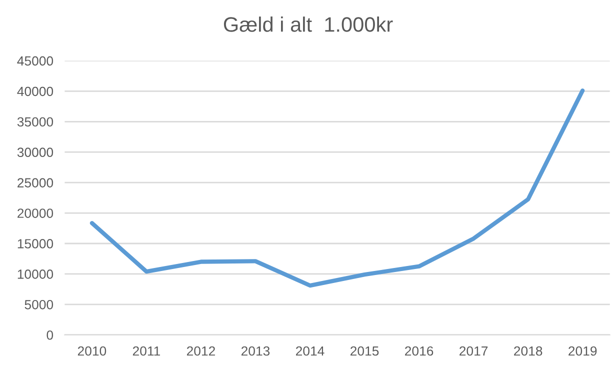  I want to click on y-tick-label: 10000, so click(36, 274).